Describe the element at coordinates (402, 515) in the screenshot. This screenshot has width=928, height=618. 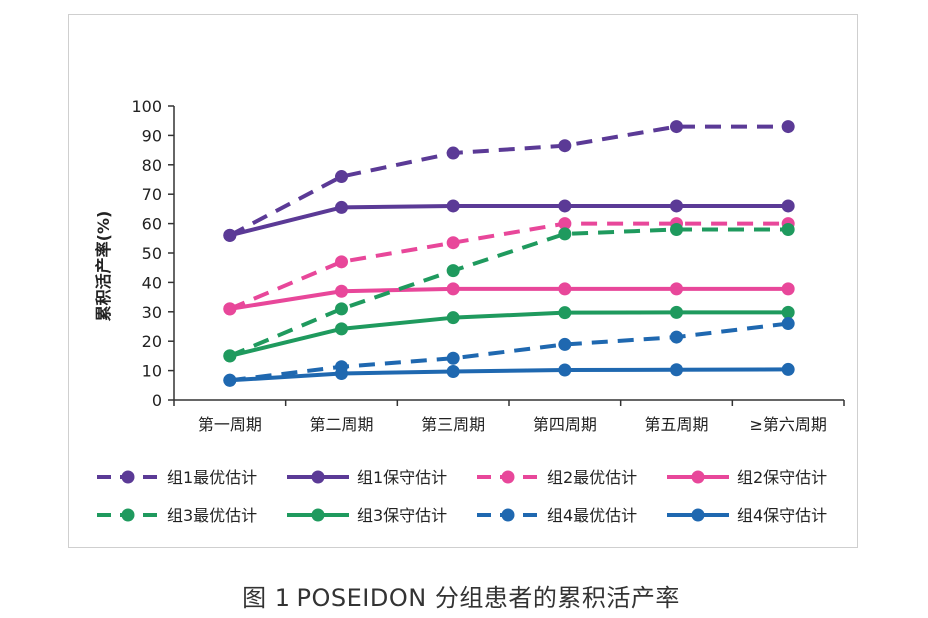
I see `legend-label: 组3保守估计` at that location.